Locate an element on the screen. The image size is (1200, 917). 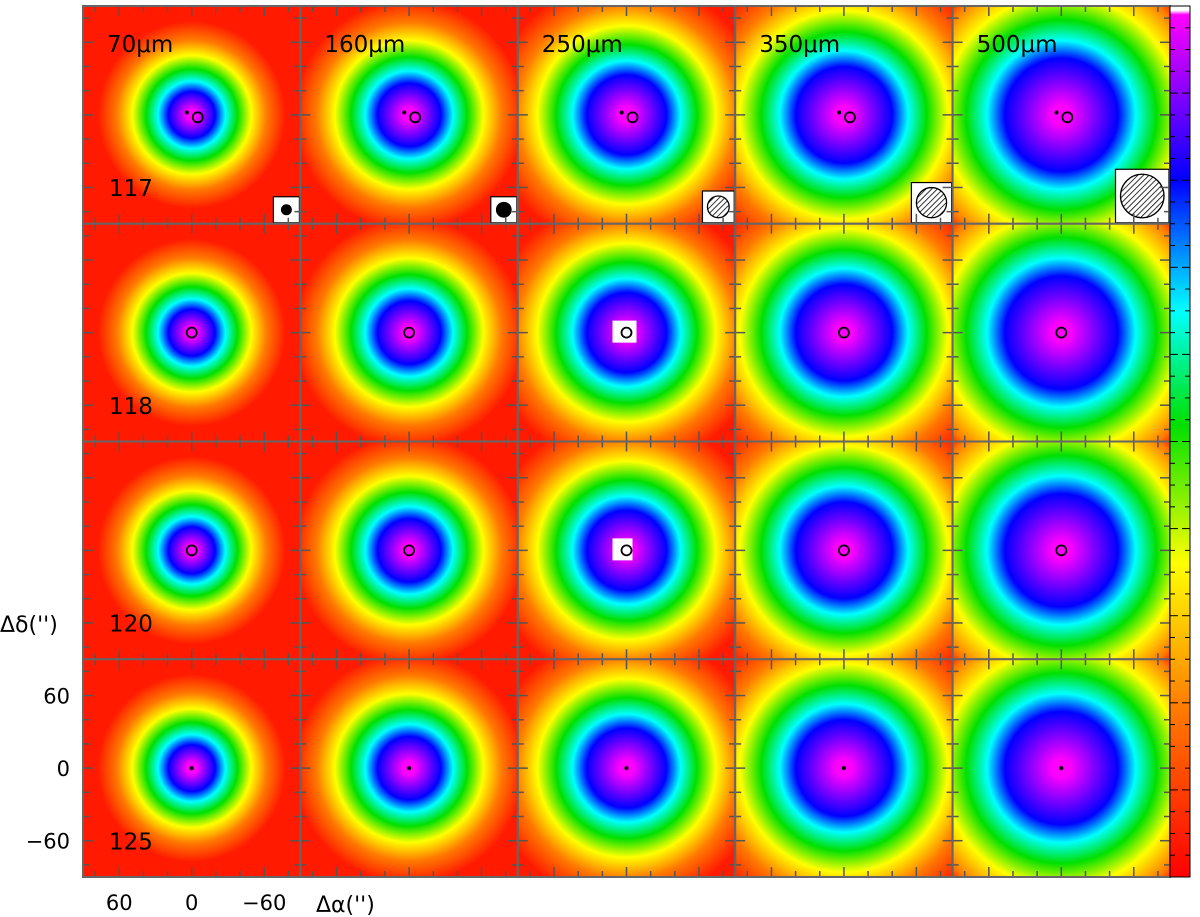
x-axis: Δα('') 60 0 −60 is located at coordinates (240, 904).